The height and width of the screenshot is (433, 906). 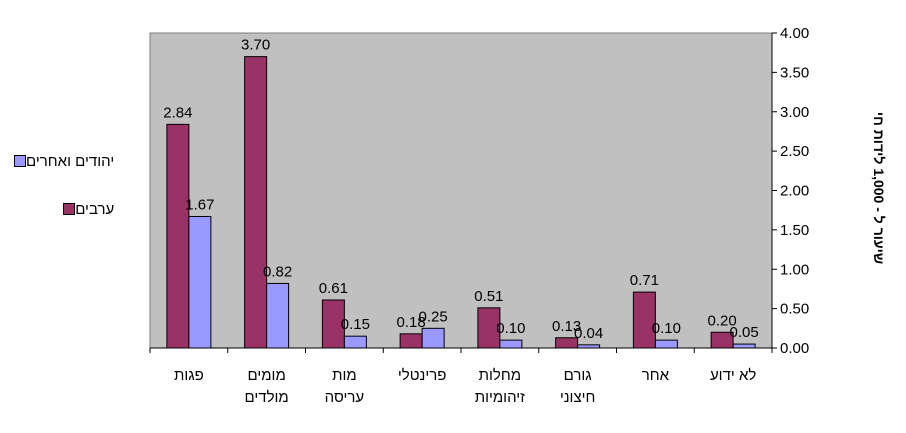 I want to click on legend: יהודים ואחרים ערבים, so click(x=61, y=198).